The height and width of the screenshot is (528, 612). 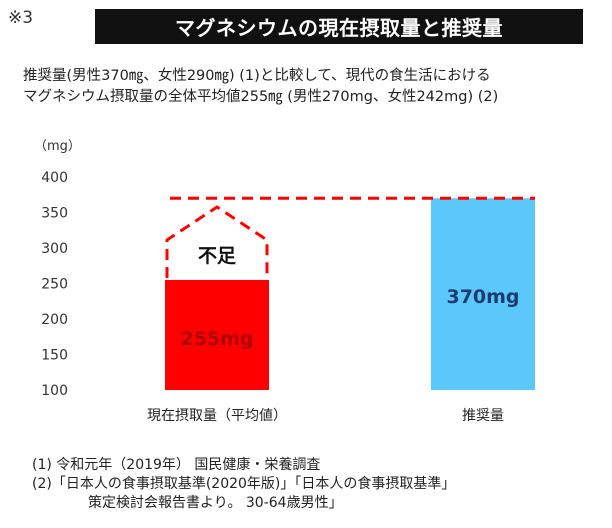 What do you see at coordinates (54, 178) in the screenshot?
I see `y-tick-label: 400` at bounding box center [54, 178].